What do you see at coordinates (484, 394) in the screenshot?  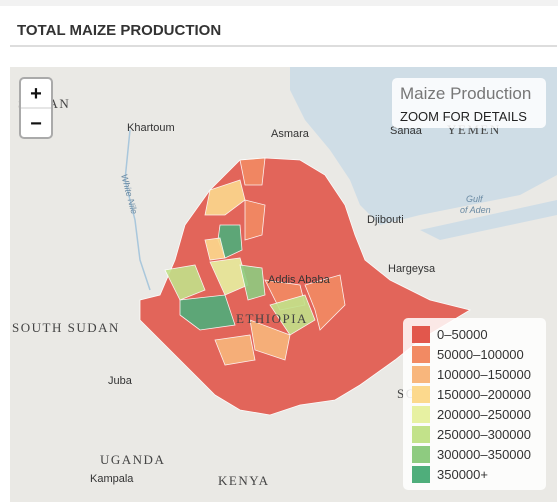 I see `legend-label: 150000–200000` at bounding box center [484, 394].